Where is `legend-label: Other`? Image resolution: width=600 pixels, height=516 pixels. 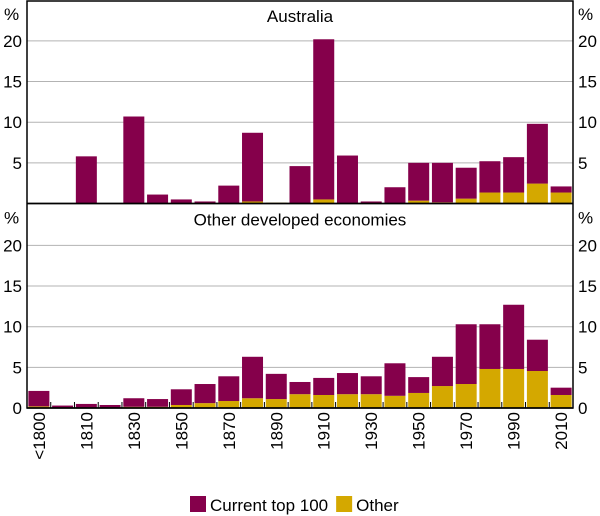 legend-label: Other is located at coordinates (377, 505).